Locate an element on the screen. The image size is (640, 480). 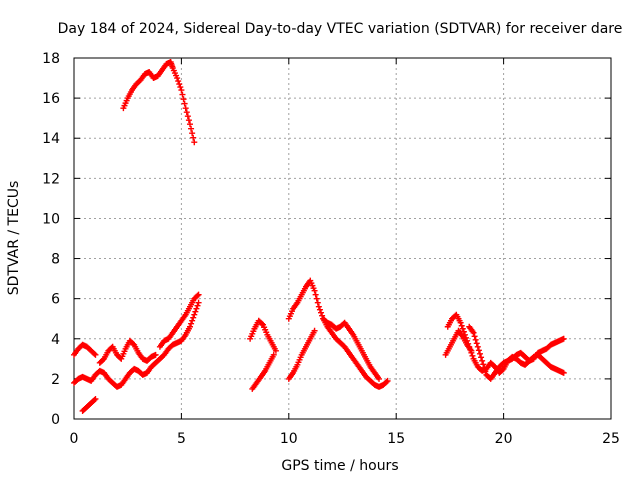
x-axis-label: GPS time / hours is located at coordinates (339, 466).